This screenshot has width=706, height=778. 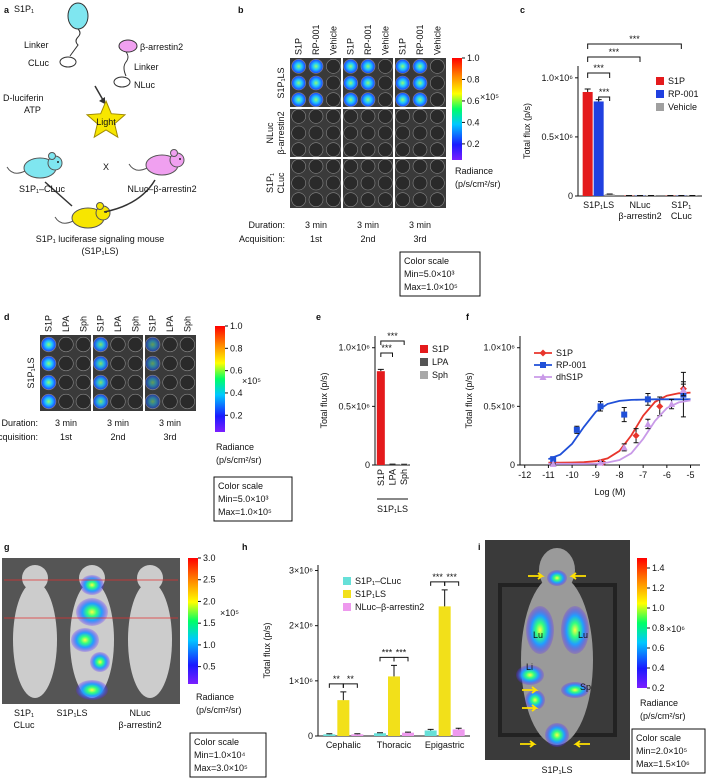 I want to click on colorbar-label: (p/s/cm²/sr), so click(x=663, y=716).